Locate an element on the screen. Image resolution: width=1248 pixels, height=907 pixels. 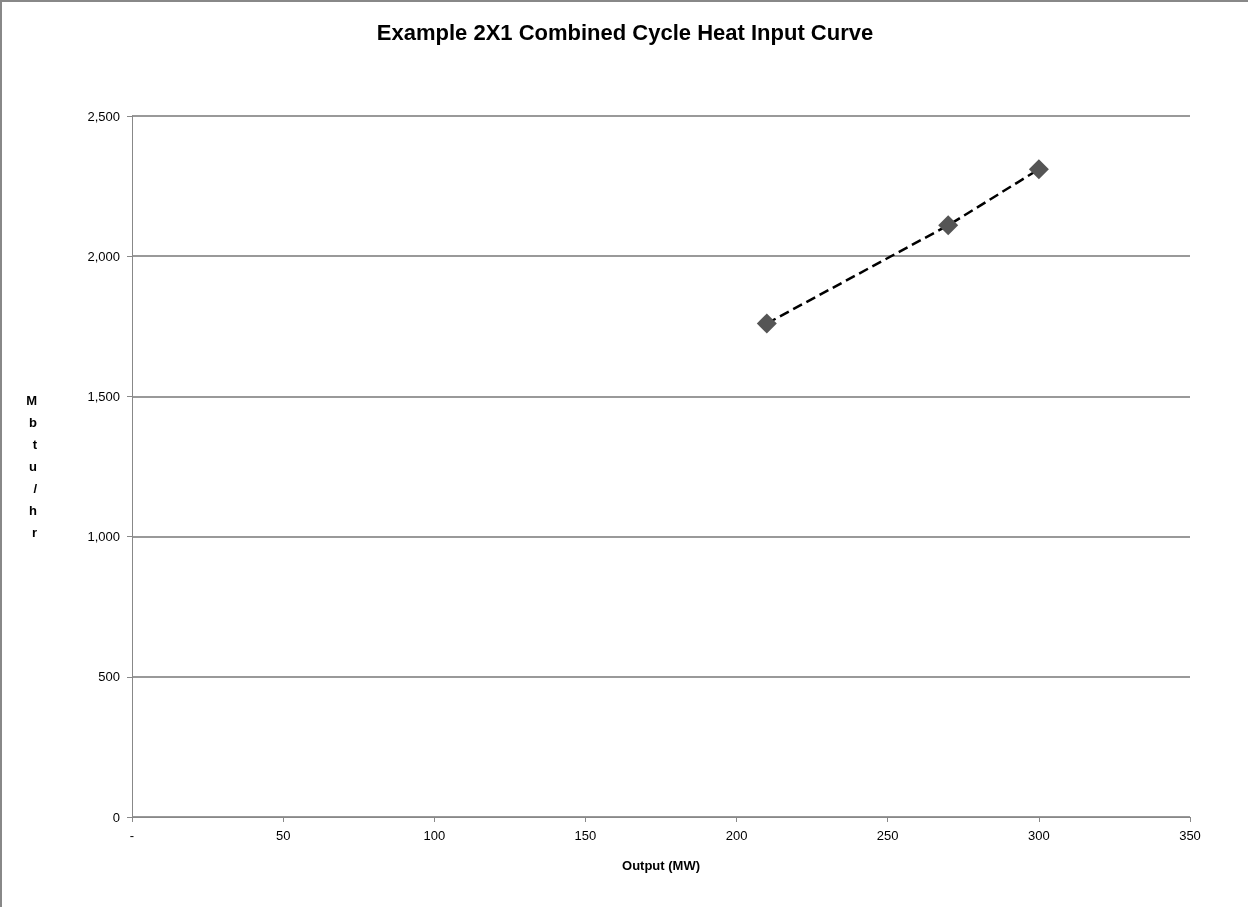
y-axis-title: Mbtu/hr is located at coordinates (32, 466).